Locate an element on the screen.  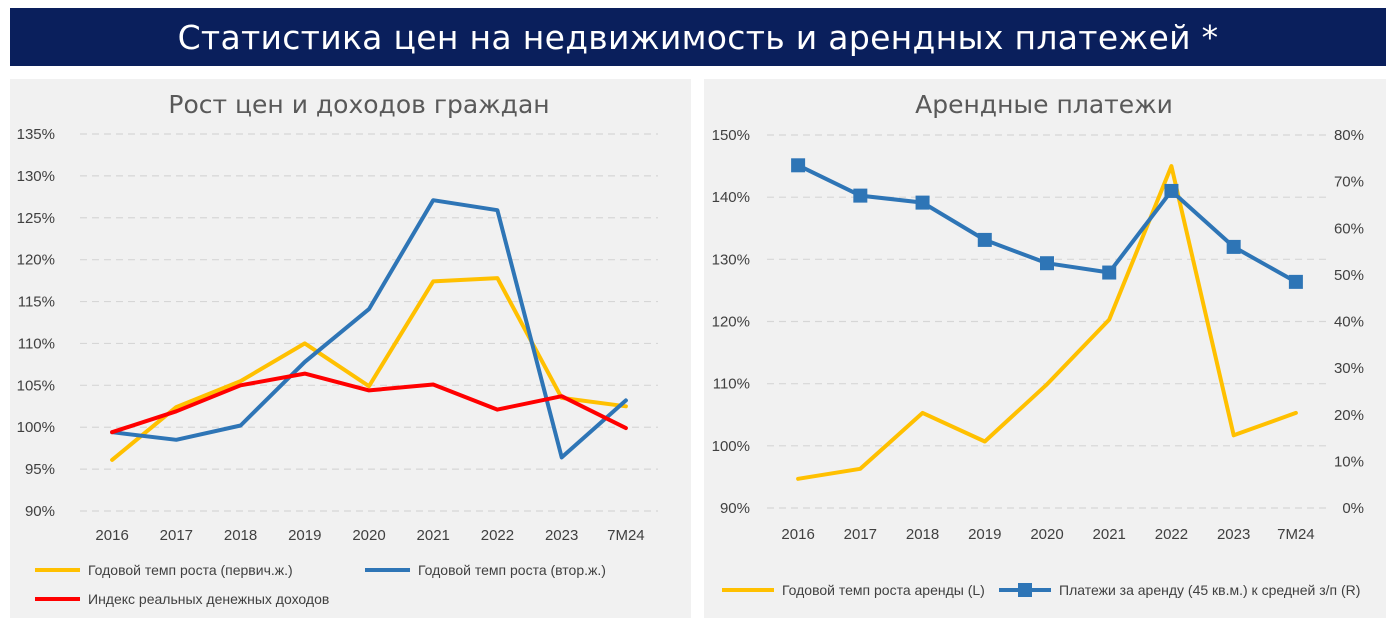
y-right-tick-label: 30% is located at coordinates (1349, 368).